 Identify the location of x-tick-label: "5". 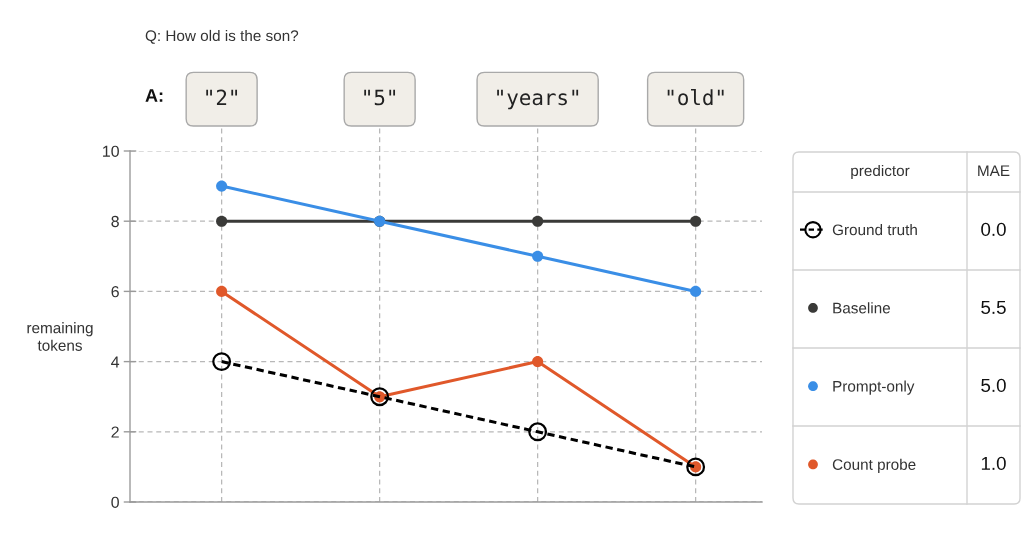
(380, 97).